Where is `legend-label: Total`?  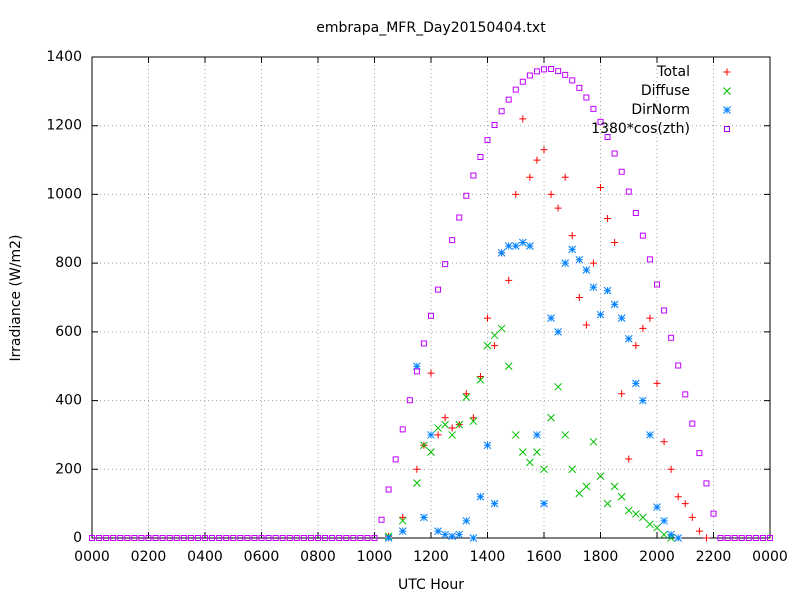 legend-label: Total is located at coordinates (673, 72).